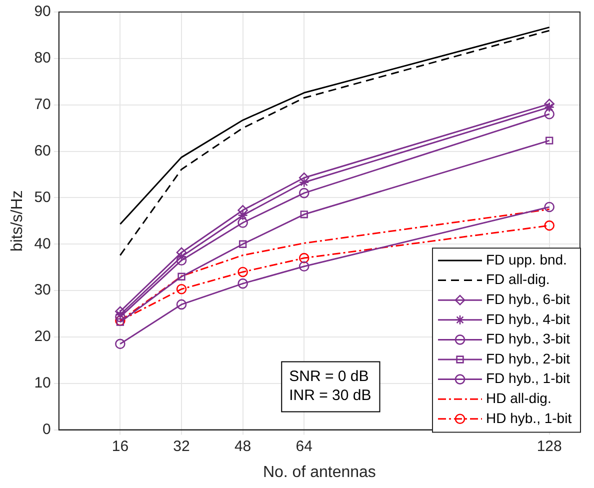 This screenshot has height=488, width=594. I want to click on x-tick-label: 32, so click(181, 446).